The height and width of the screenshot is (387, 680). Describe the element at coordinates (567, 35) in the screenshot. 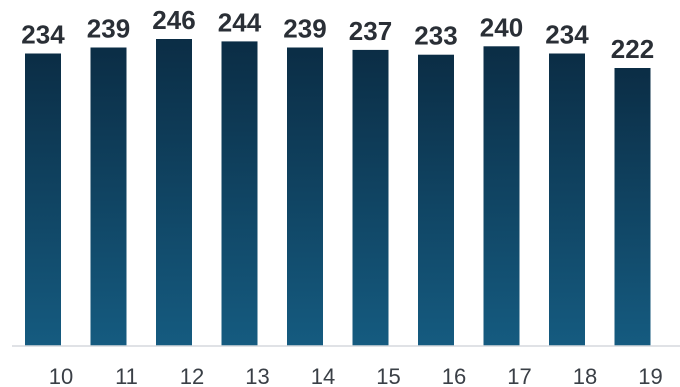

I see `value-label-18: 234` at that location.